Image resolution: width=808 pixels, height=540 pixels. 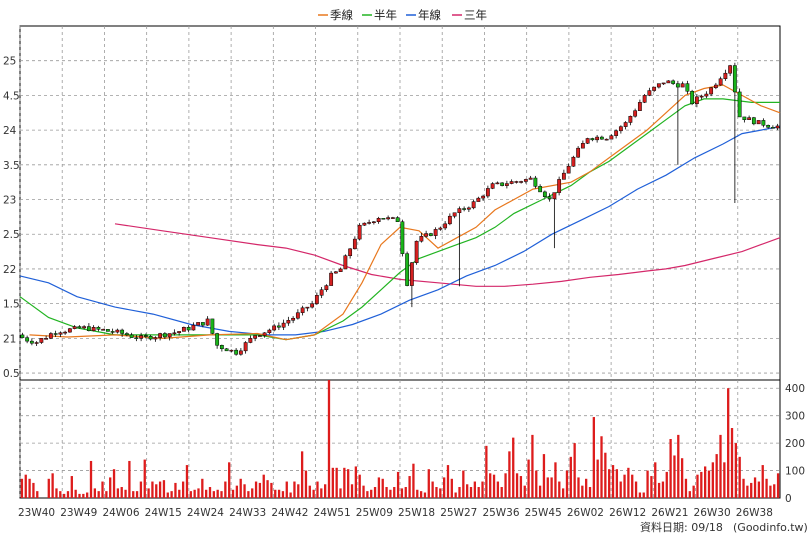 What do you see at coordinates (500, 513) in the screenshot?
I see `x-tick-label: 25W36` at bounding box center [500, 513].